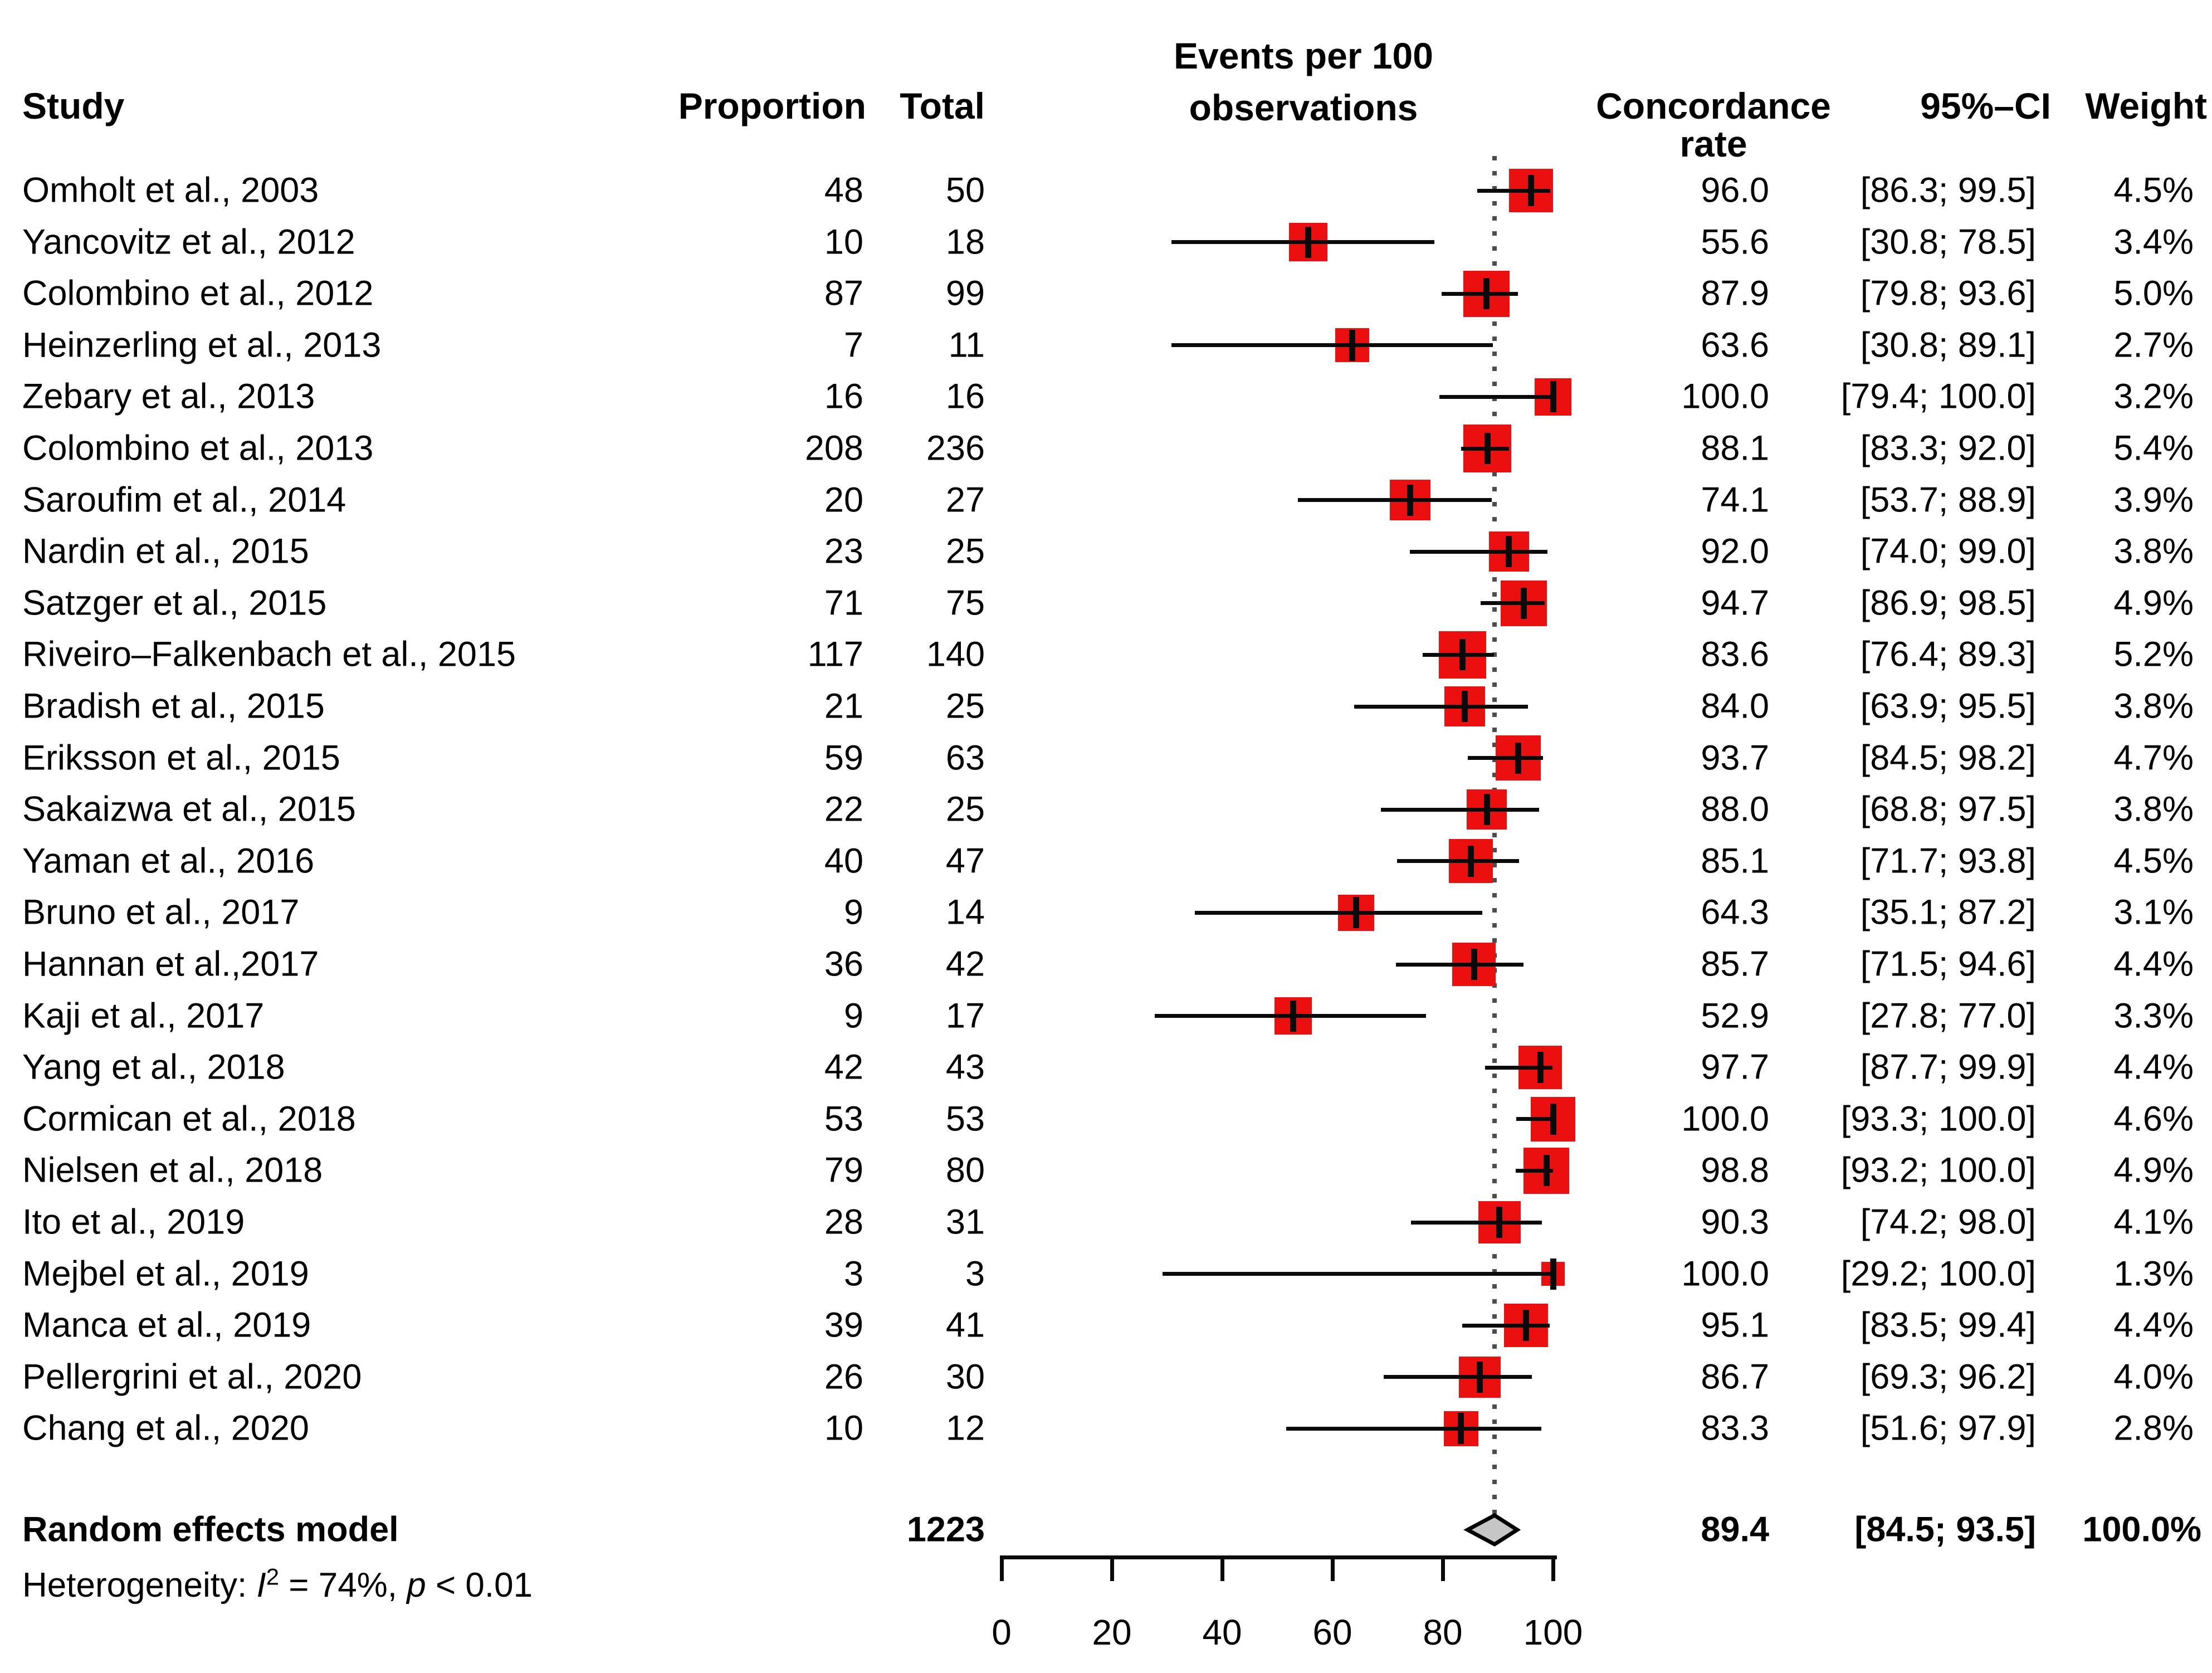 The height and width of the screenshot is (1673, 2212). Describe the element at coordinates (1948, 964) in the screenshot. I see `ci-value: [71.5; 94.6]` at that location.